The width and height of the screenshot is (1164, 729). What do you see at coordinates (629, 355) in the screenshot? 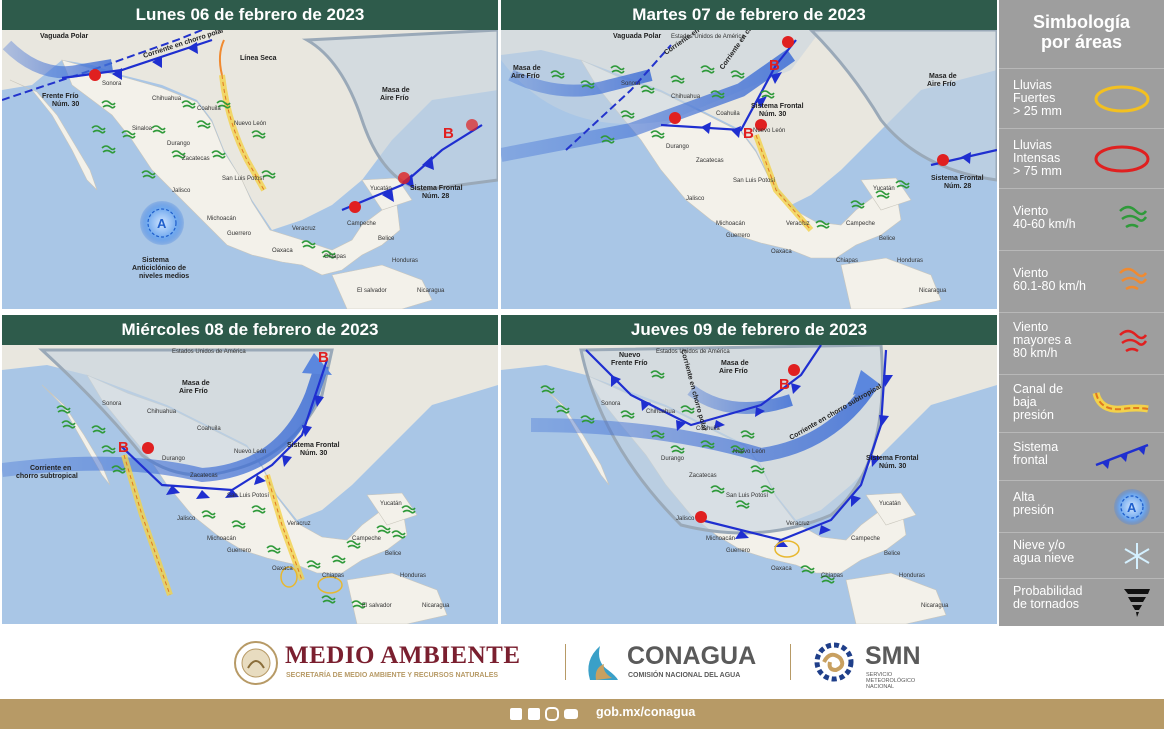
I see `svg-text: Nuevo` at bounding box center [629, 355].